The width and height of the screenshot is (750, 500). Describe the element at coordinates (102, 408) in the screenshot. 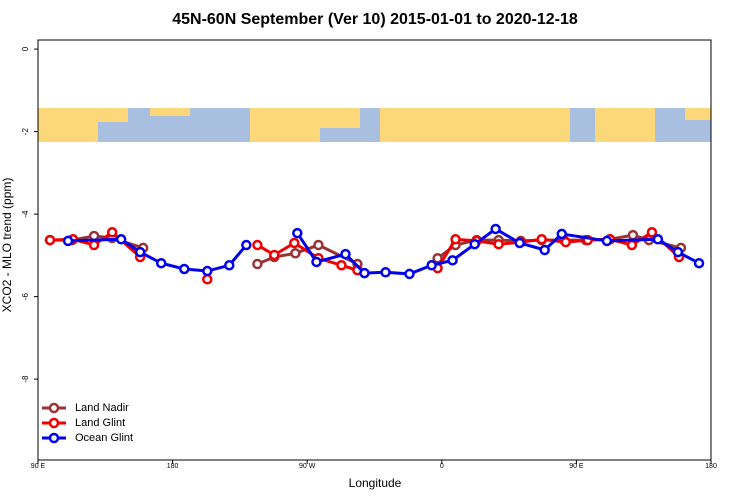

I see `legend-label: Land Nadir` at that location.